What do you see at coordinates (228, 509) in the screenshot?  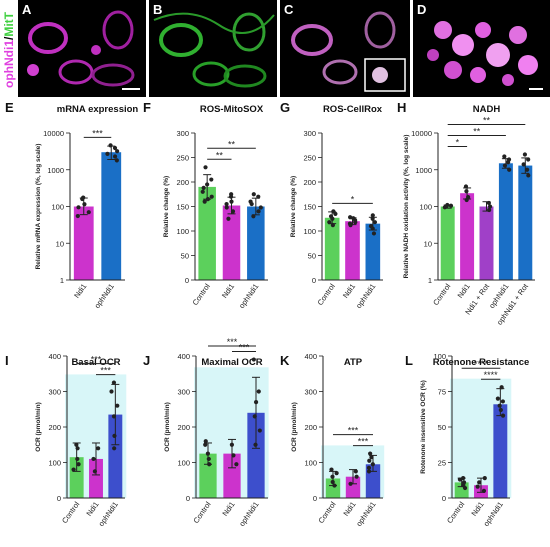 I see `panel-j-category-label: Ndi1` at bounding box center [228, 509].